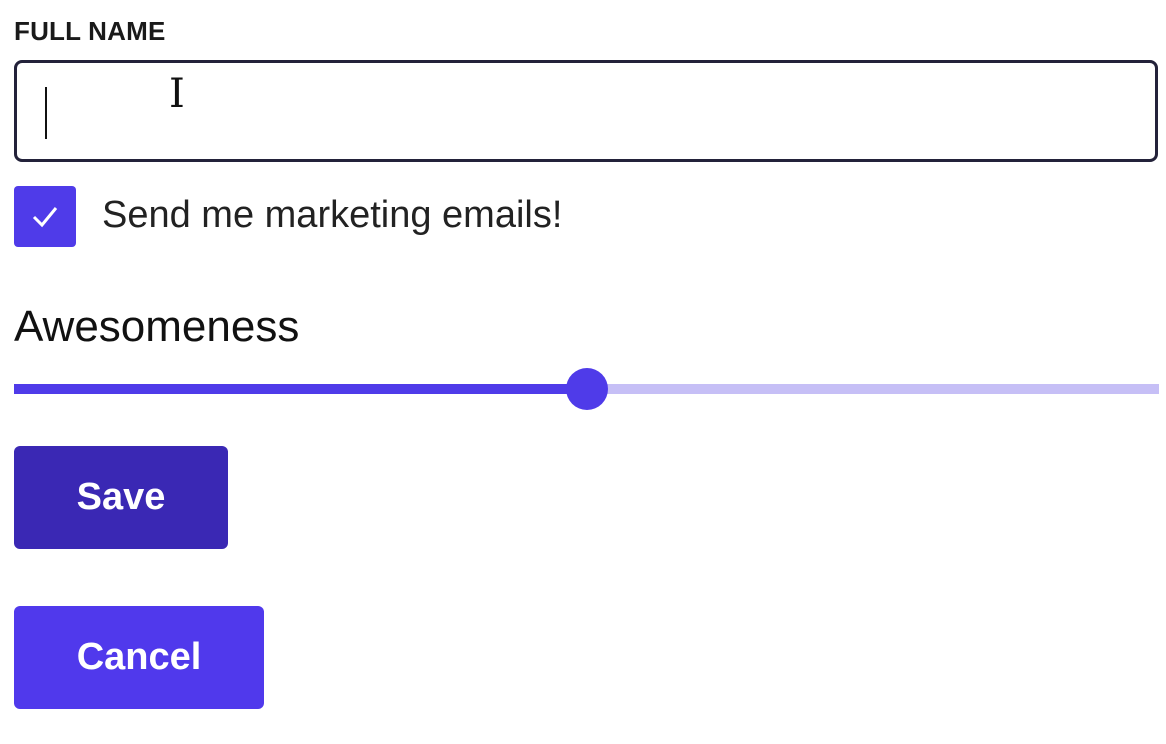  Describe the element at coordinates (46, 113) in the screenshot. I see `text-caret` at that location.